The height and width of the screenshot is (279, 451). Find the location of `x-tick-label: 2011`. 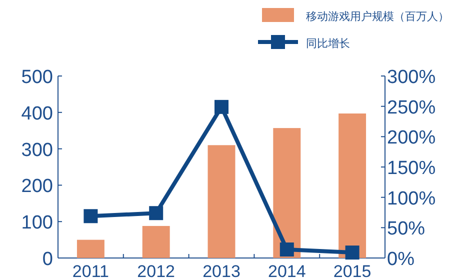

x-tick-label: 2011 is located at coordinates (90, 270).